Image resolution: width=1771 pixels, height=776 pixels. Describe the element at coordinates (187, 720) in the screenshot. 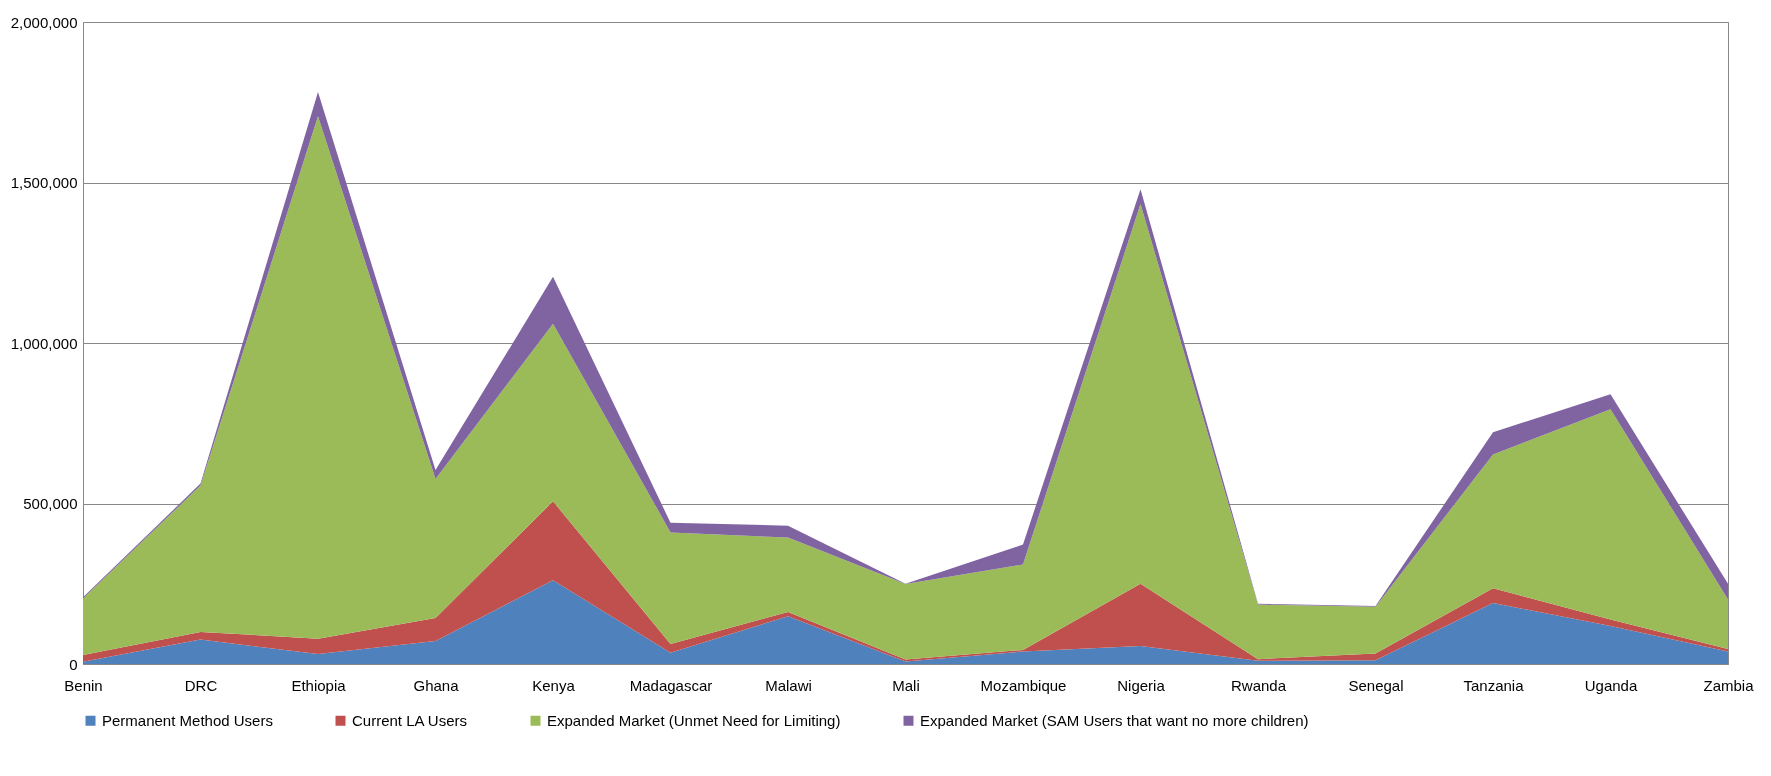

I see `legend-label: Permanent Method Users` at that location.